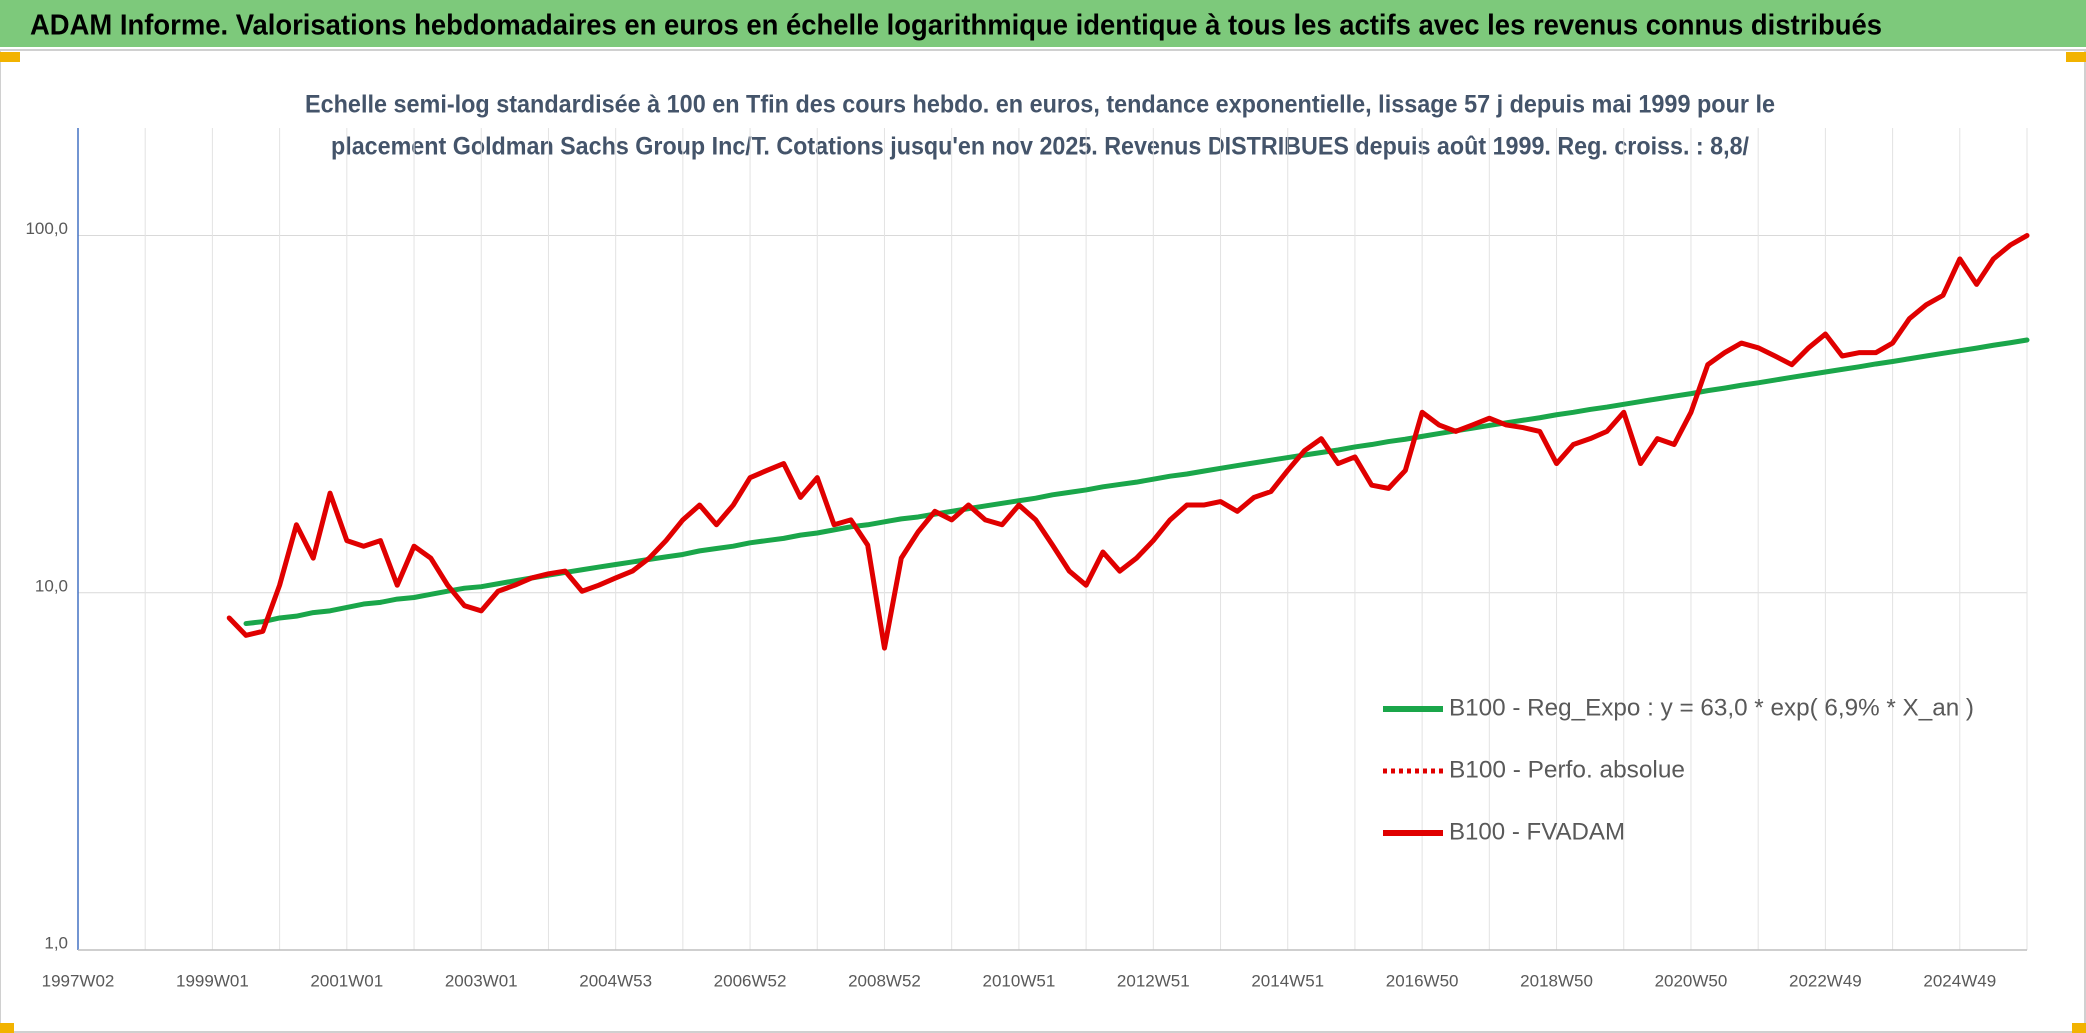 This screenshot has width=2086, height=1033. What do you see at coordinates (1153, 980) in the screenshot?
I see `x-tick-label: 2012W51` at bounding box center [1153, 980].